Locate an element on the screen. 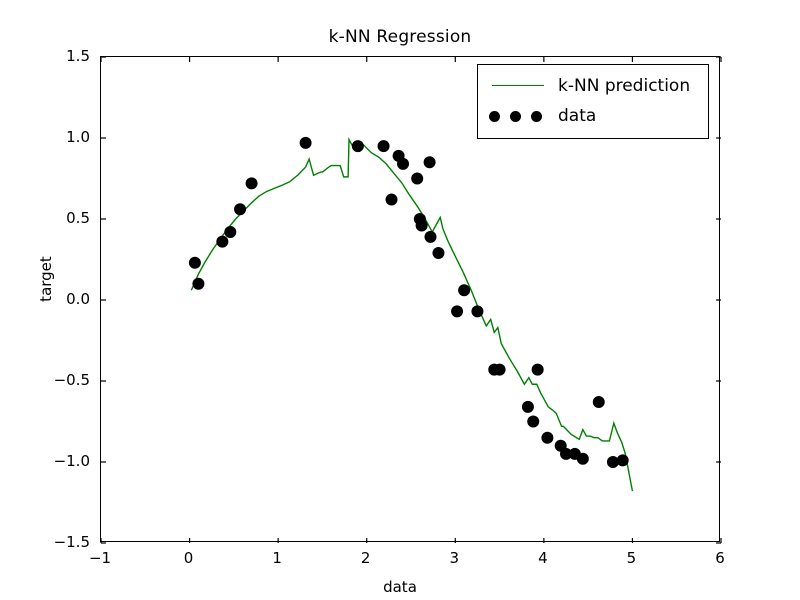 This screenshot has height=600, width=800. x-tick-label: 0 is located at coordinates (188, 558).